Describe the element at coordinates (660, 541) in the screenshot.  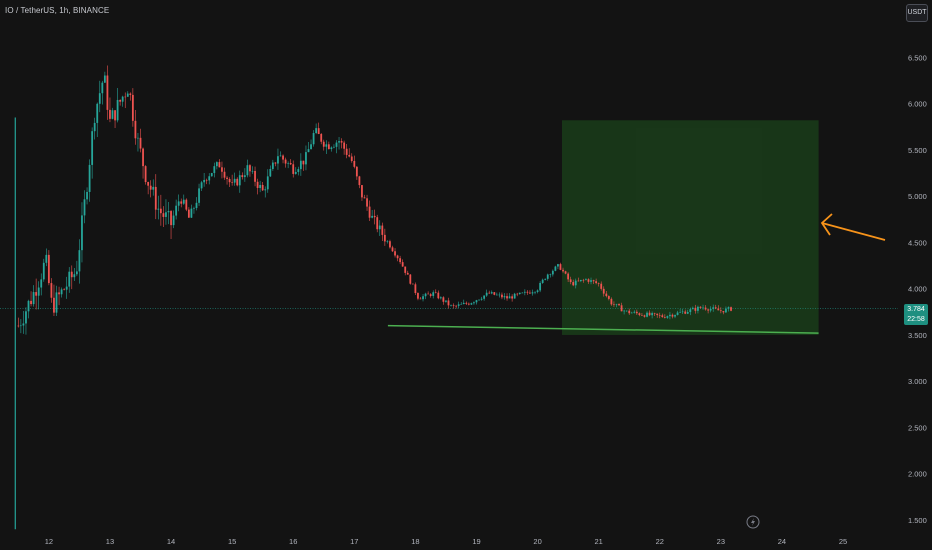
I see `x-tick-label: 22` at that location.